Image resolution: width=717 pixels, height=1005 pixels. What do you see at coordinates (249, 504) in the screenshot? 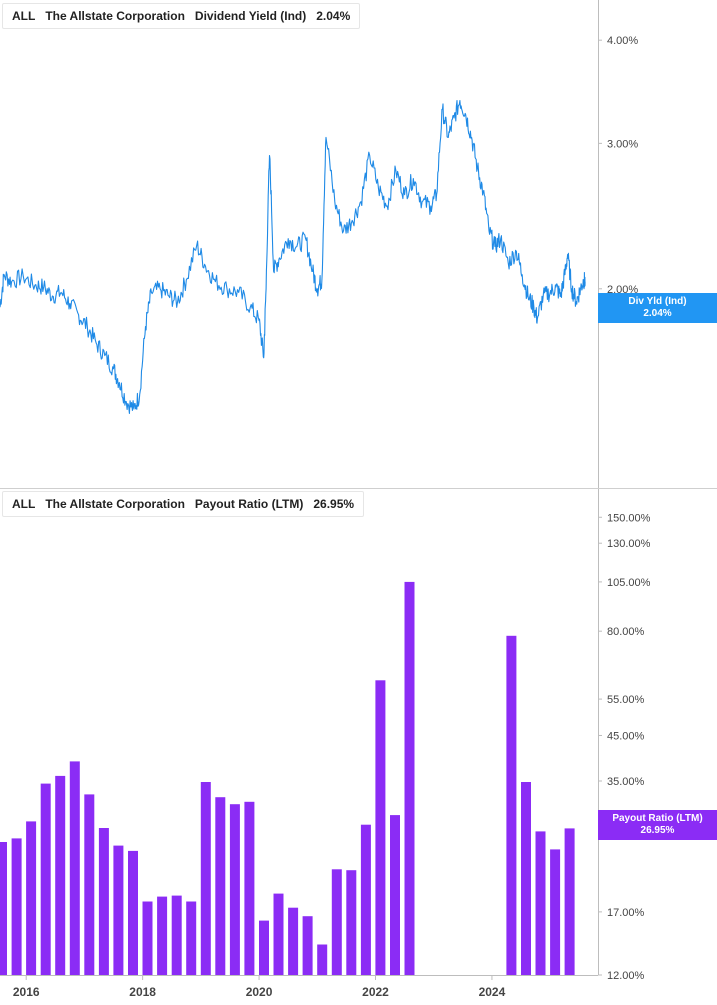
I see `payout-legend-metric: Payout Ratio (LTM)` at bounding box center [249, 504].